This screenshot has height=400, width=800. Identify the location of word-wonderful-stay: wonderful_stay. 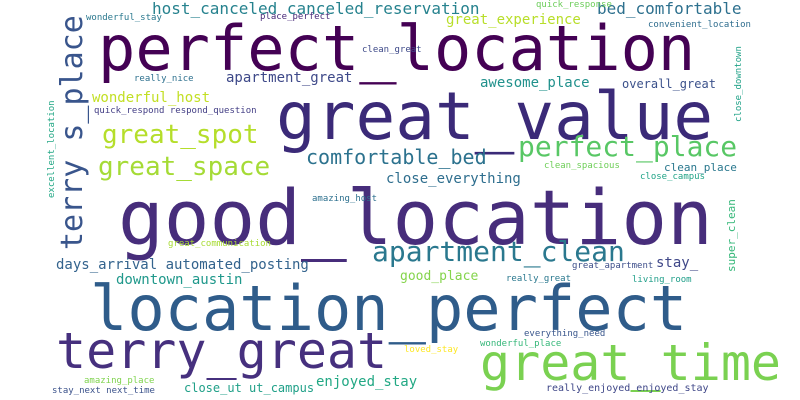
(124, 18).